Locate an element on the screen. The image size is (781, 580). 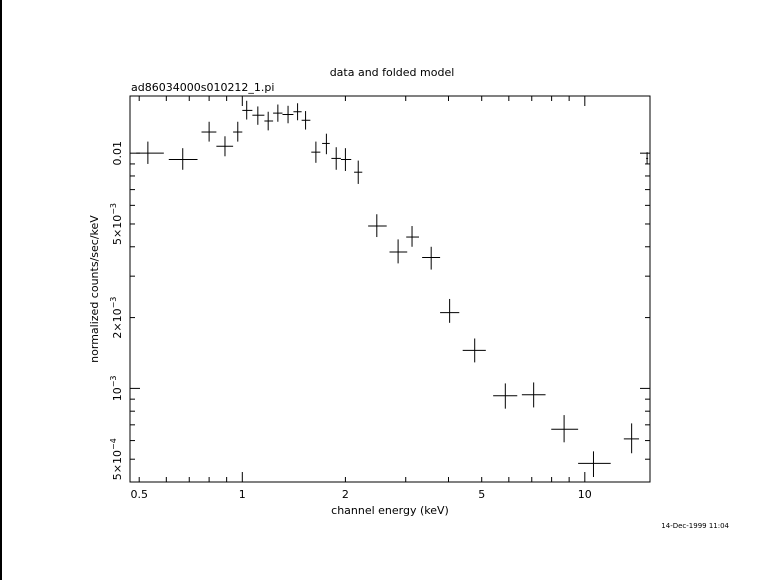
y-axis-label: normalized counts/sec/keV is located at coordinates (94, 289).